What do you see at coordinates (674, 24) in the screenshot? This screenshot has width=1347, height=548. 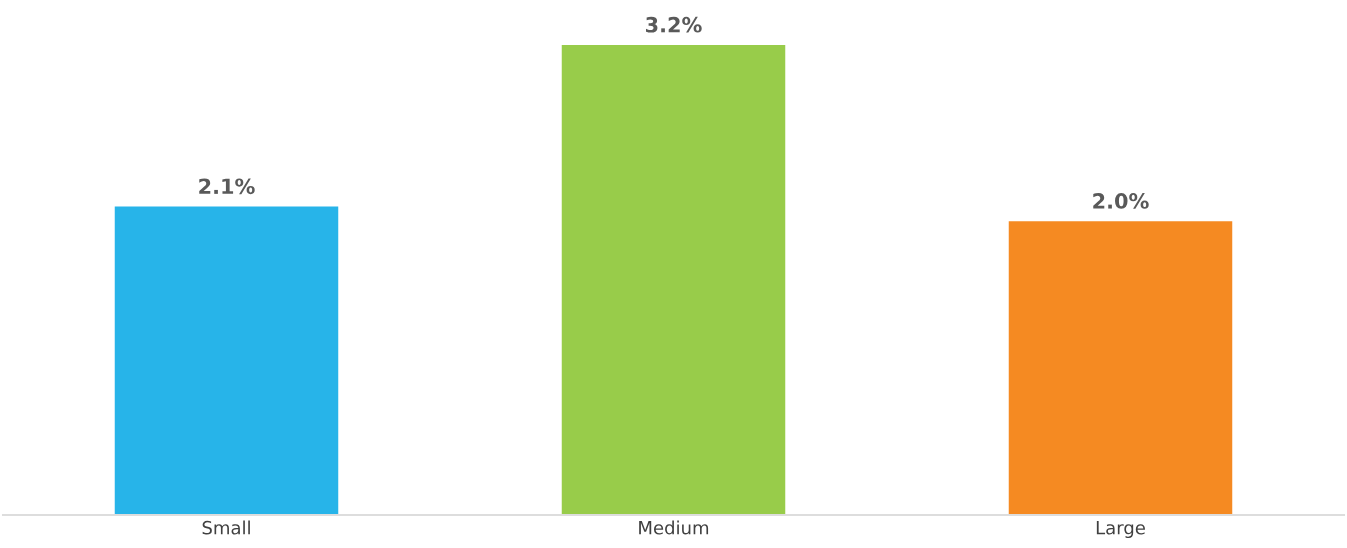 I see `data-label: 3.2%` at bounding box center [674, 24].